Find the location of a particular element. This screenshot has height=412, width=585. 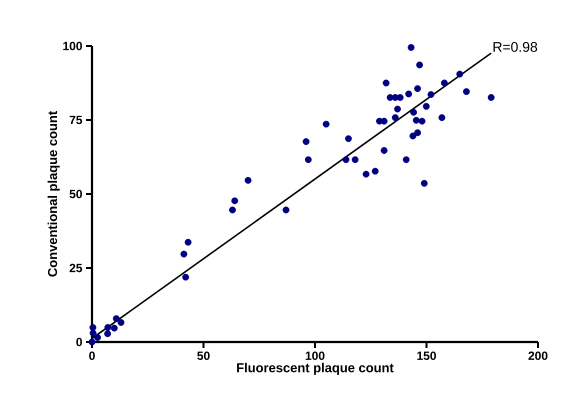

x-axis-title: Fluorescent plaque count is located at coordinates (315, 368).